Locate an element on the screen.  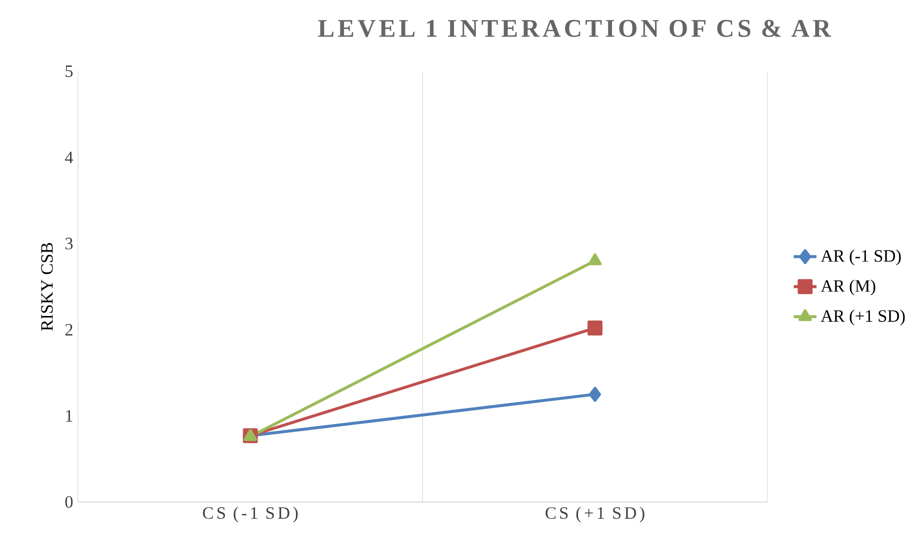
y-tick-label: 2 is located at coordinates (68, 330).